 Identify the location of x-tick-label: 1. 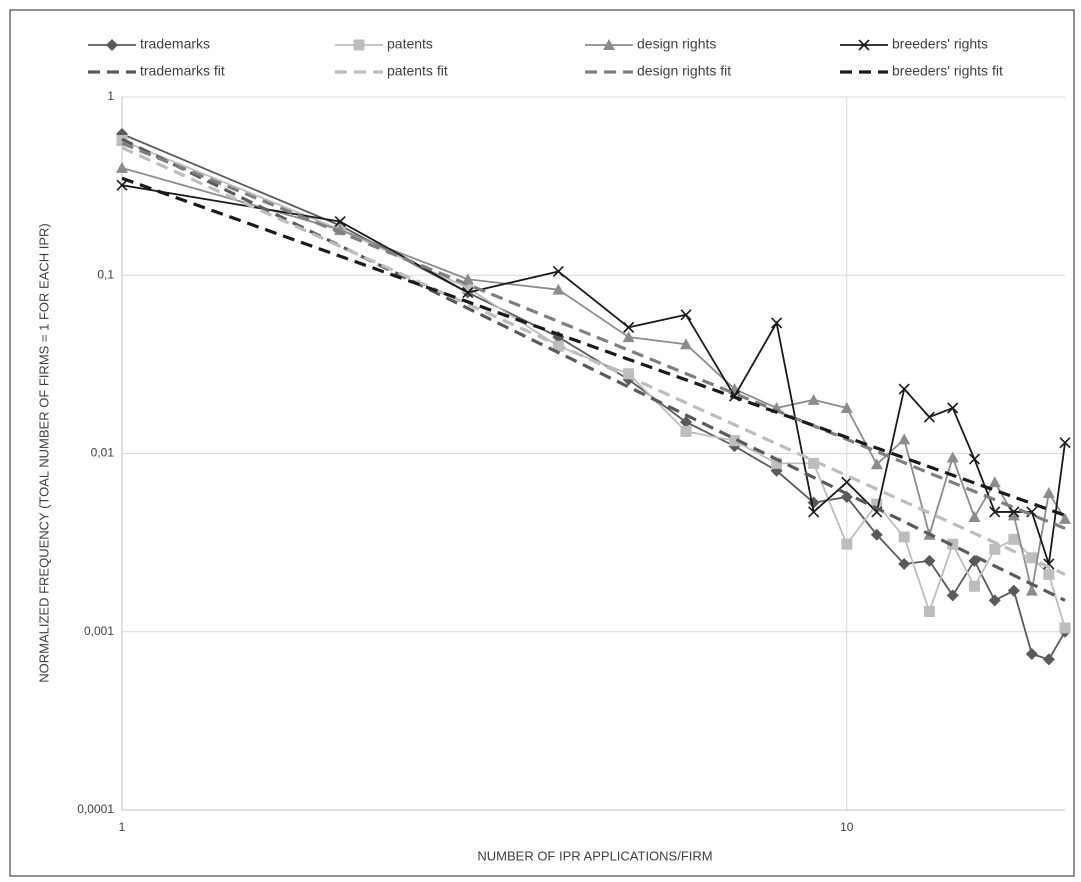
(122, 827).